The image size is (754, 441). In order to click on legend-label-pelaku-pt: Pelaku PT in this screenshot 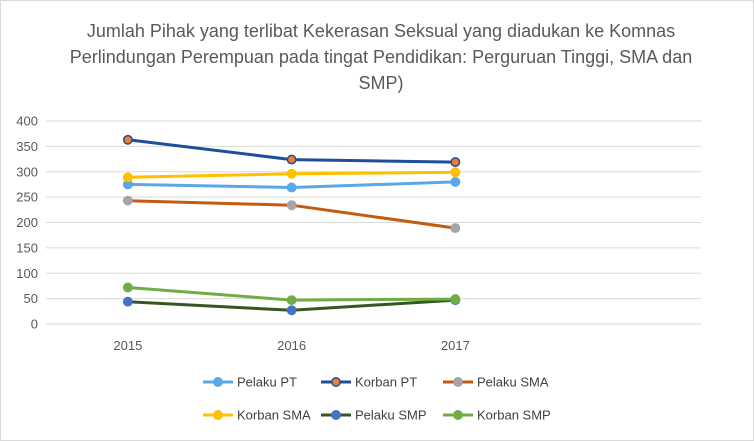, I will do `click(267, 382)`.